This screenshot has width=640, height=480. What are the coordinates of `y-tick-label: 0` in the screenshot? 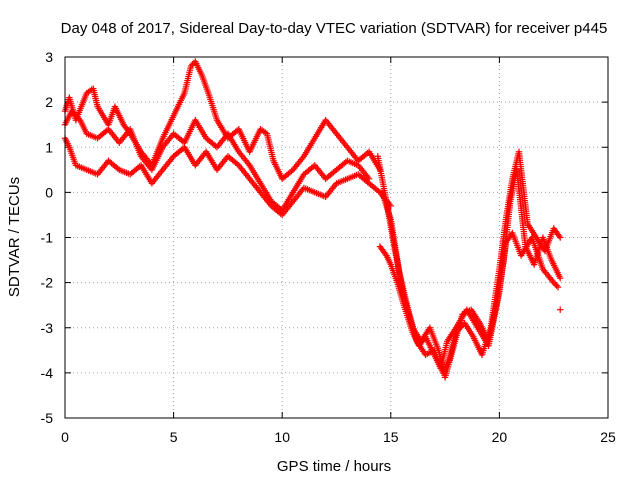 It's located at (49, 192).